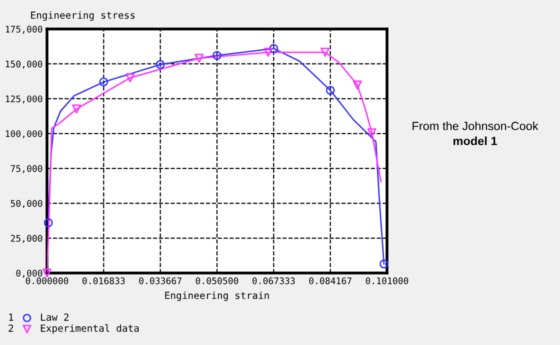 This screenshot has width=560, height=345. Describe the element at coordinates (29, 274) in the screenshot. I see `y-tick-label: 0,000` at that location.